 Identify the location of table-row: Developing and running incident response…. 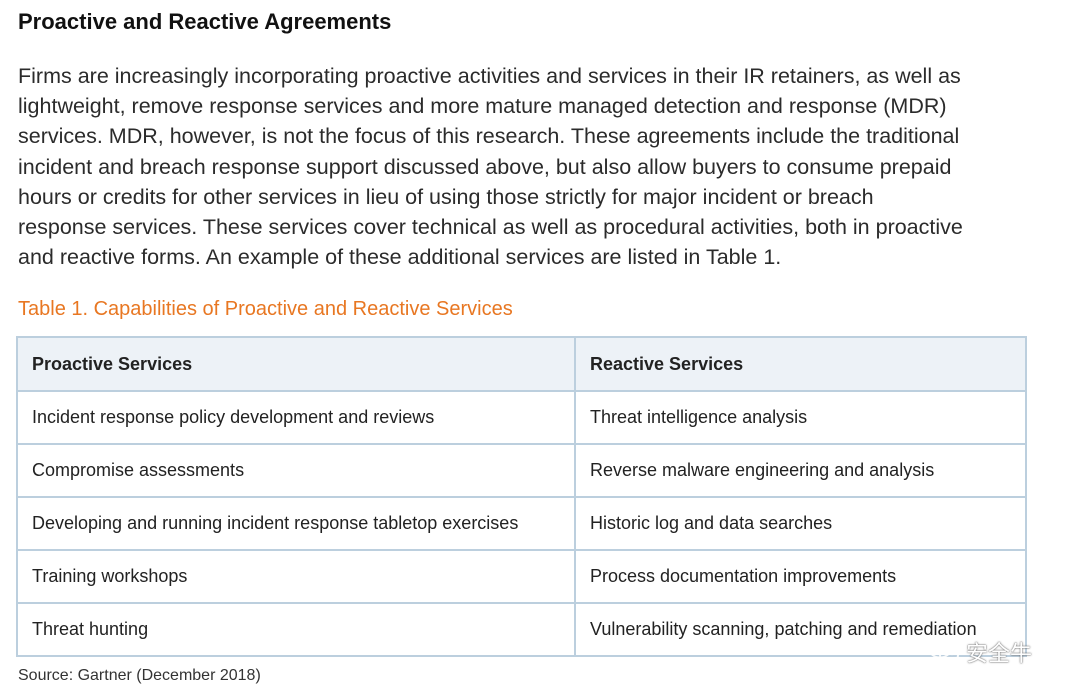
(521, 523).